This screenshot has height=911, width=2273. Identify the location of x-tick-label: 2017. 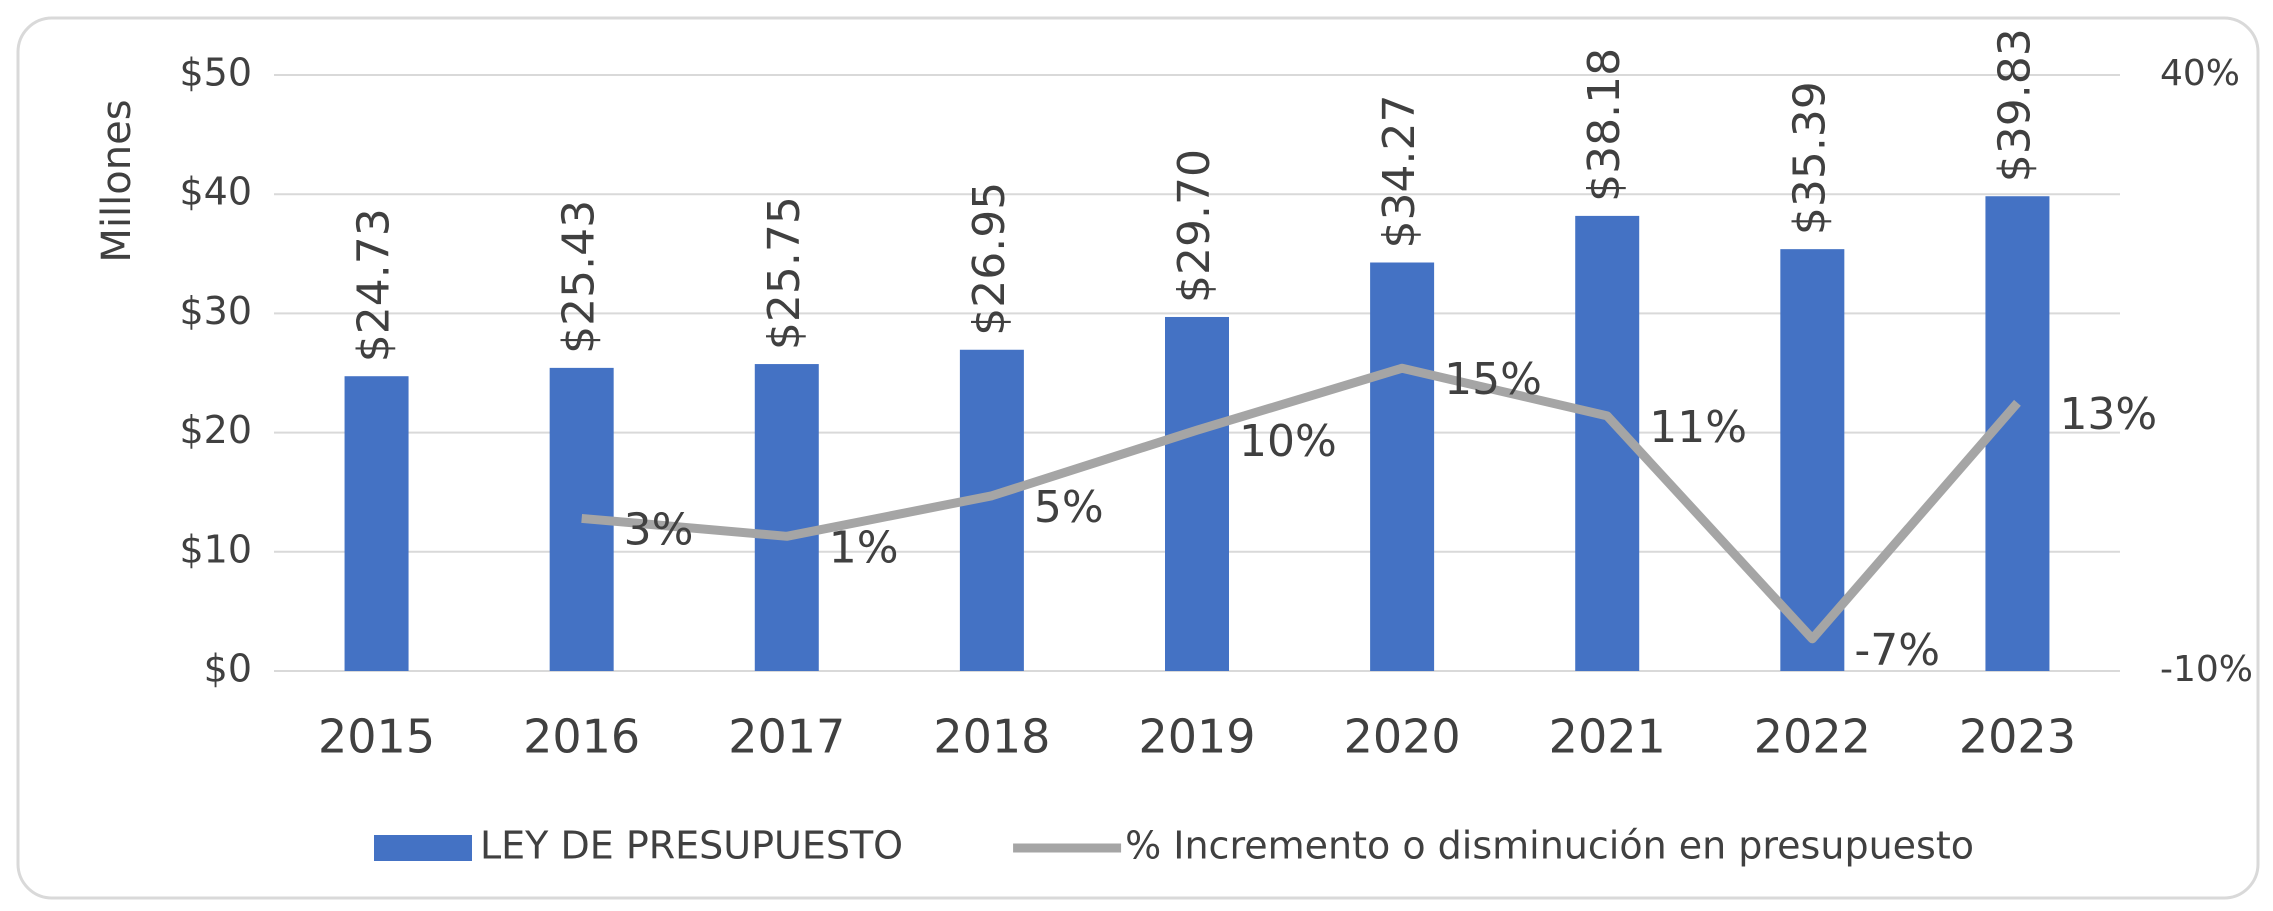
(786, 737).